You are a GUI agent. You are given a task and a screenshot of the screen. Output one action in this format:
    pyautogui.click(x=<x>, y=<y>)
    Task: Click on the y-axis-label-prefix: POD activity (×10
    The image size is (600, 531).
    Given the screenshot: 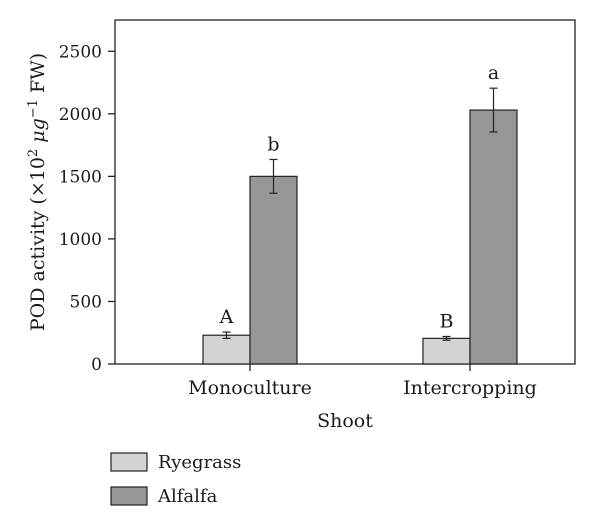 What is the action you would take?
    pyautogui.click(x=38, y=244)
    